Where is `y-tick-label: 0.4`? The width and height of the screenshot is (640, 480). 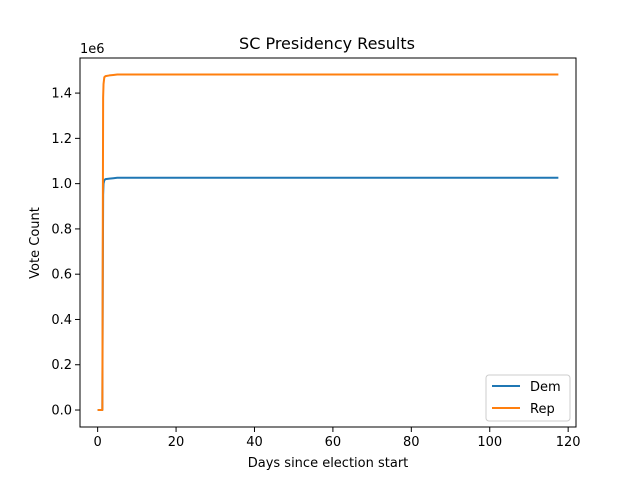 y-tick-label: 0.4 is located at coordinates (61, 320).